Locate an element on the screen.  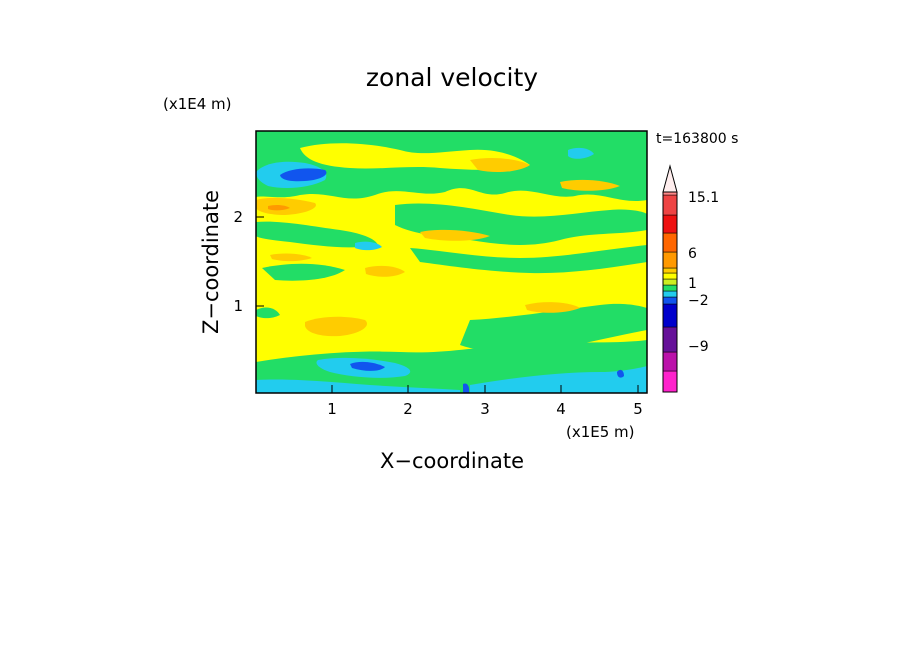
contour-cyan-mid is located at coordinates (368, 246).